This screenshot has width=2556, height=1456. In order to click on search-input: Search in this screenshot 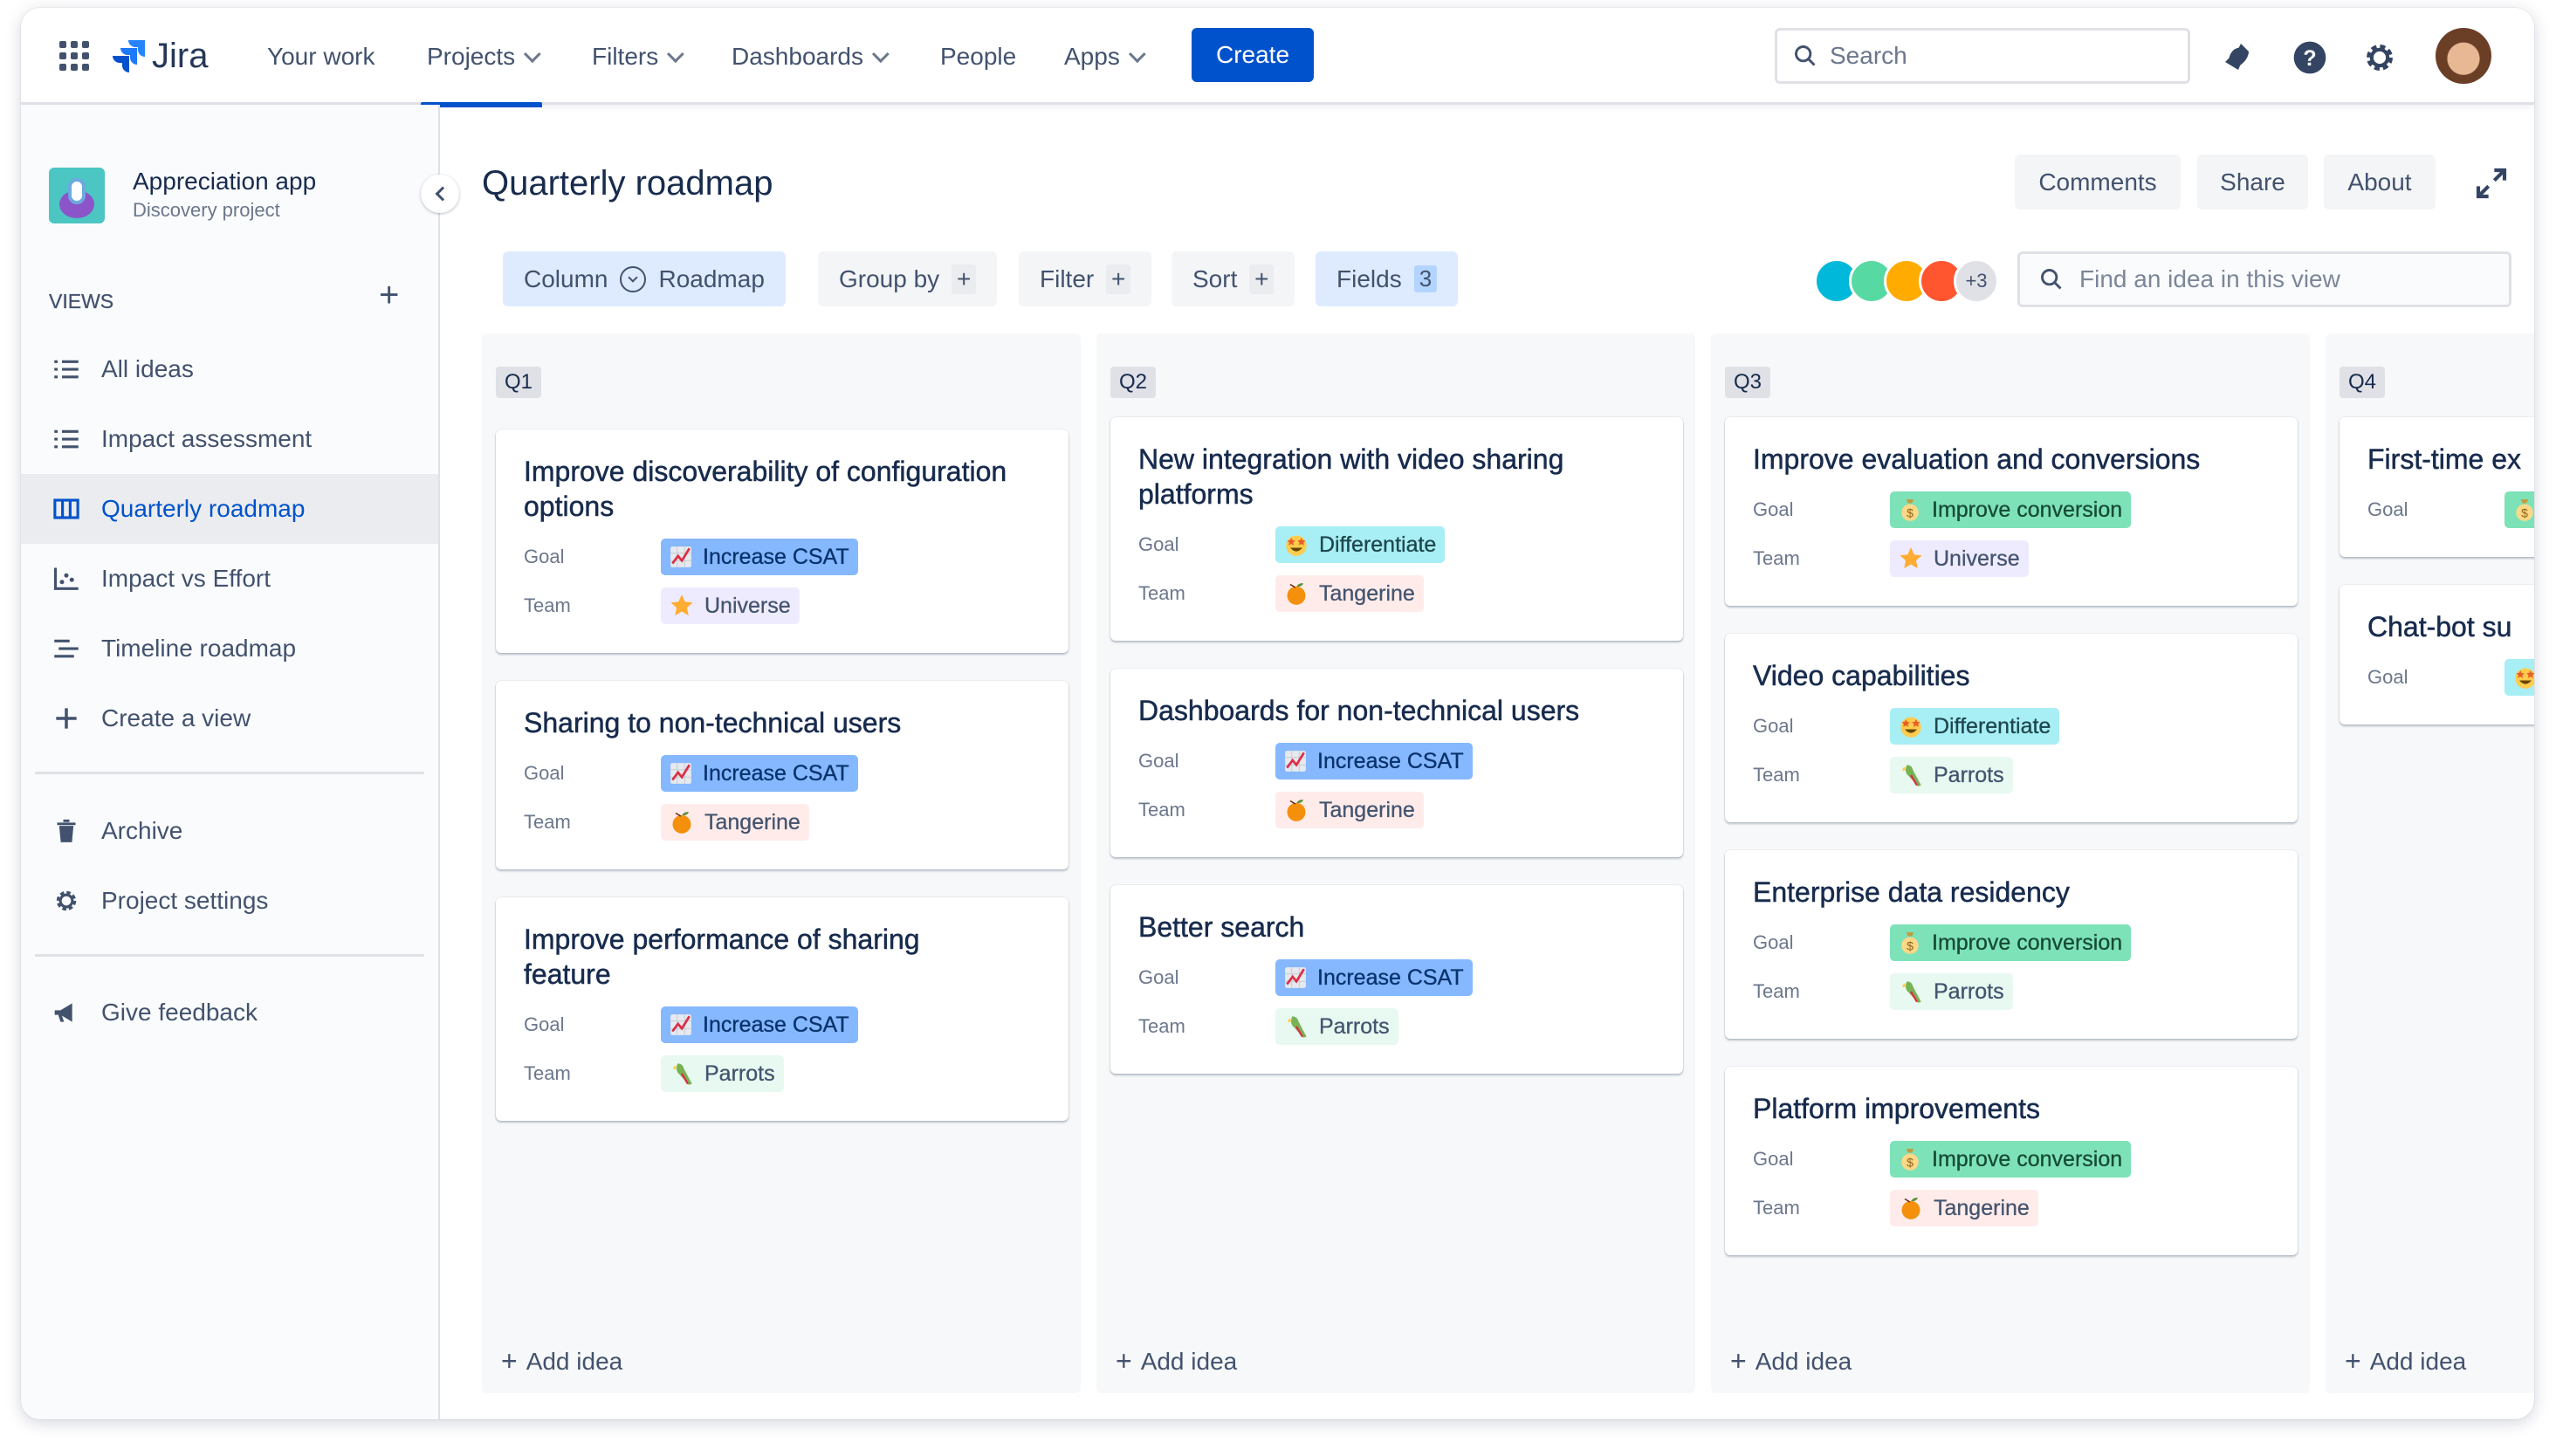, I will do `click(1983, 56)`.